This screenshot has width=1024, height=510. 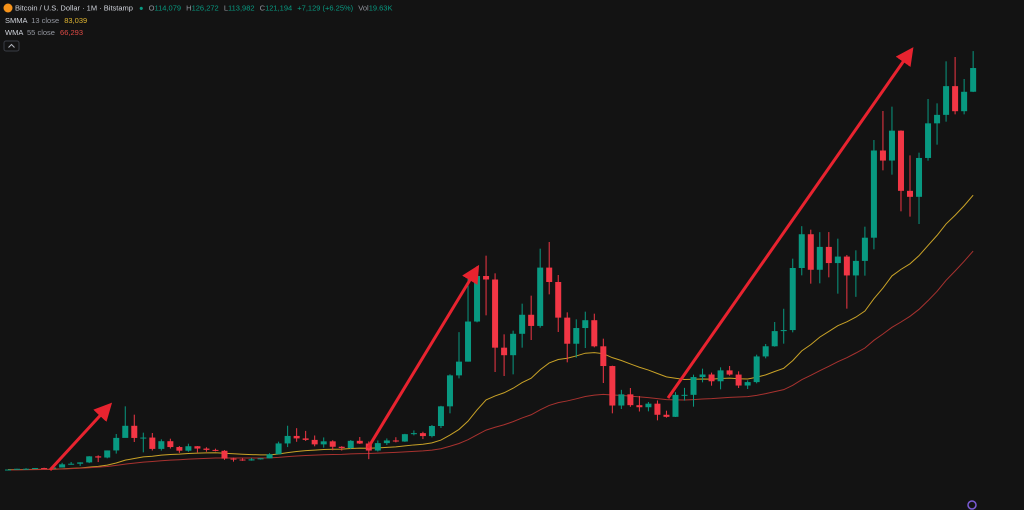 What do you see at coordinates (74, 7) in the screenshot?
I see `symbol: Bitcoin / U.S. Dollar · 1M · Bitstamp` at bounding box center [74, 7].